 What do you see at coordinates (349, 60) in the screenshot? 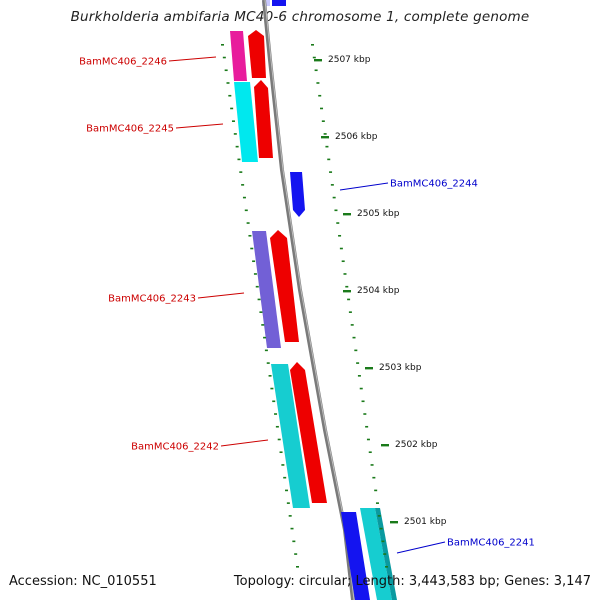
I see `tick-label: 2507 kbp` at bounding box center [349, 60].